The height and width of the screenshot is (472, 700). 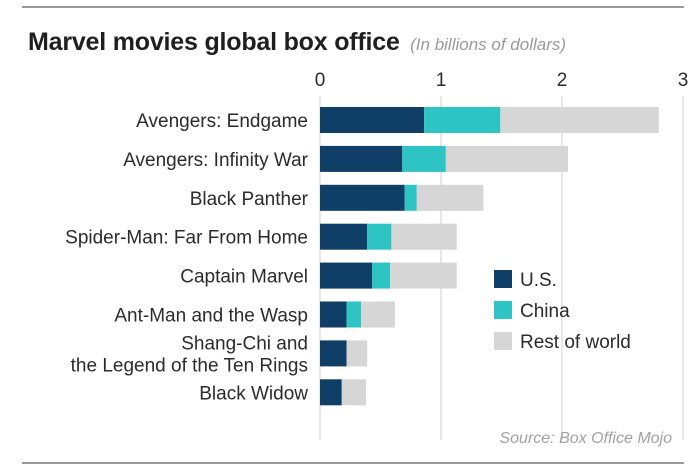 What do you see at coordinates (353, 7) in the screenshot?
I see `top-rule` at bounding box center [353, 7].